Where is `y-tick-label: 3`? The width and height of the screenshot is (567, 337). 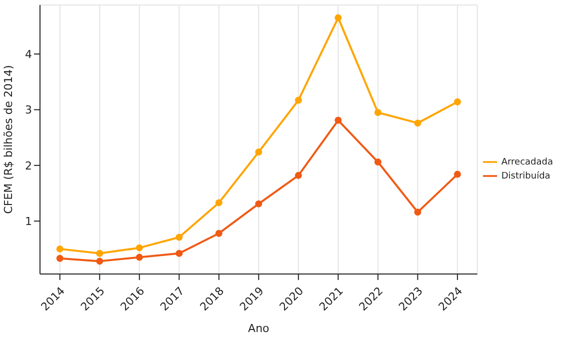
y-tick-label: 3 is located at coordinates (28, 110).